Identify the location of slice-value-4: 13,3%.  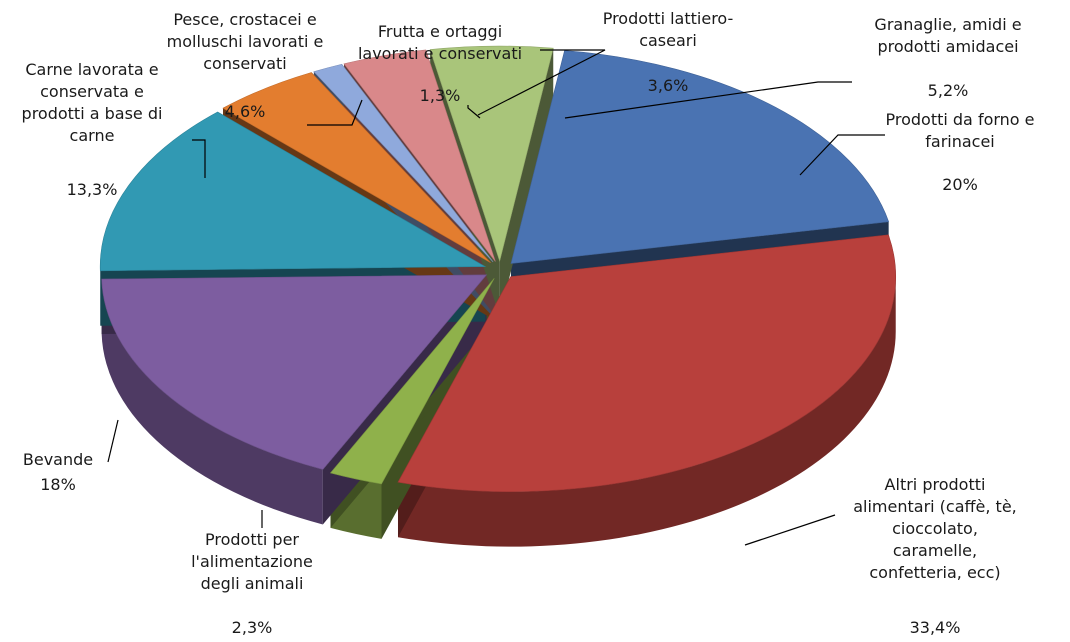
(92, 189).